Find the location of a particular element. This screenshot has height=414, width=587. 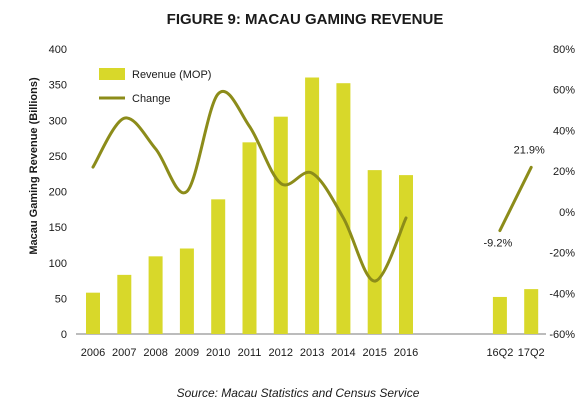

y2-tick-label: -60% is located at coordinates (562, 335).